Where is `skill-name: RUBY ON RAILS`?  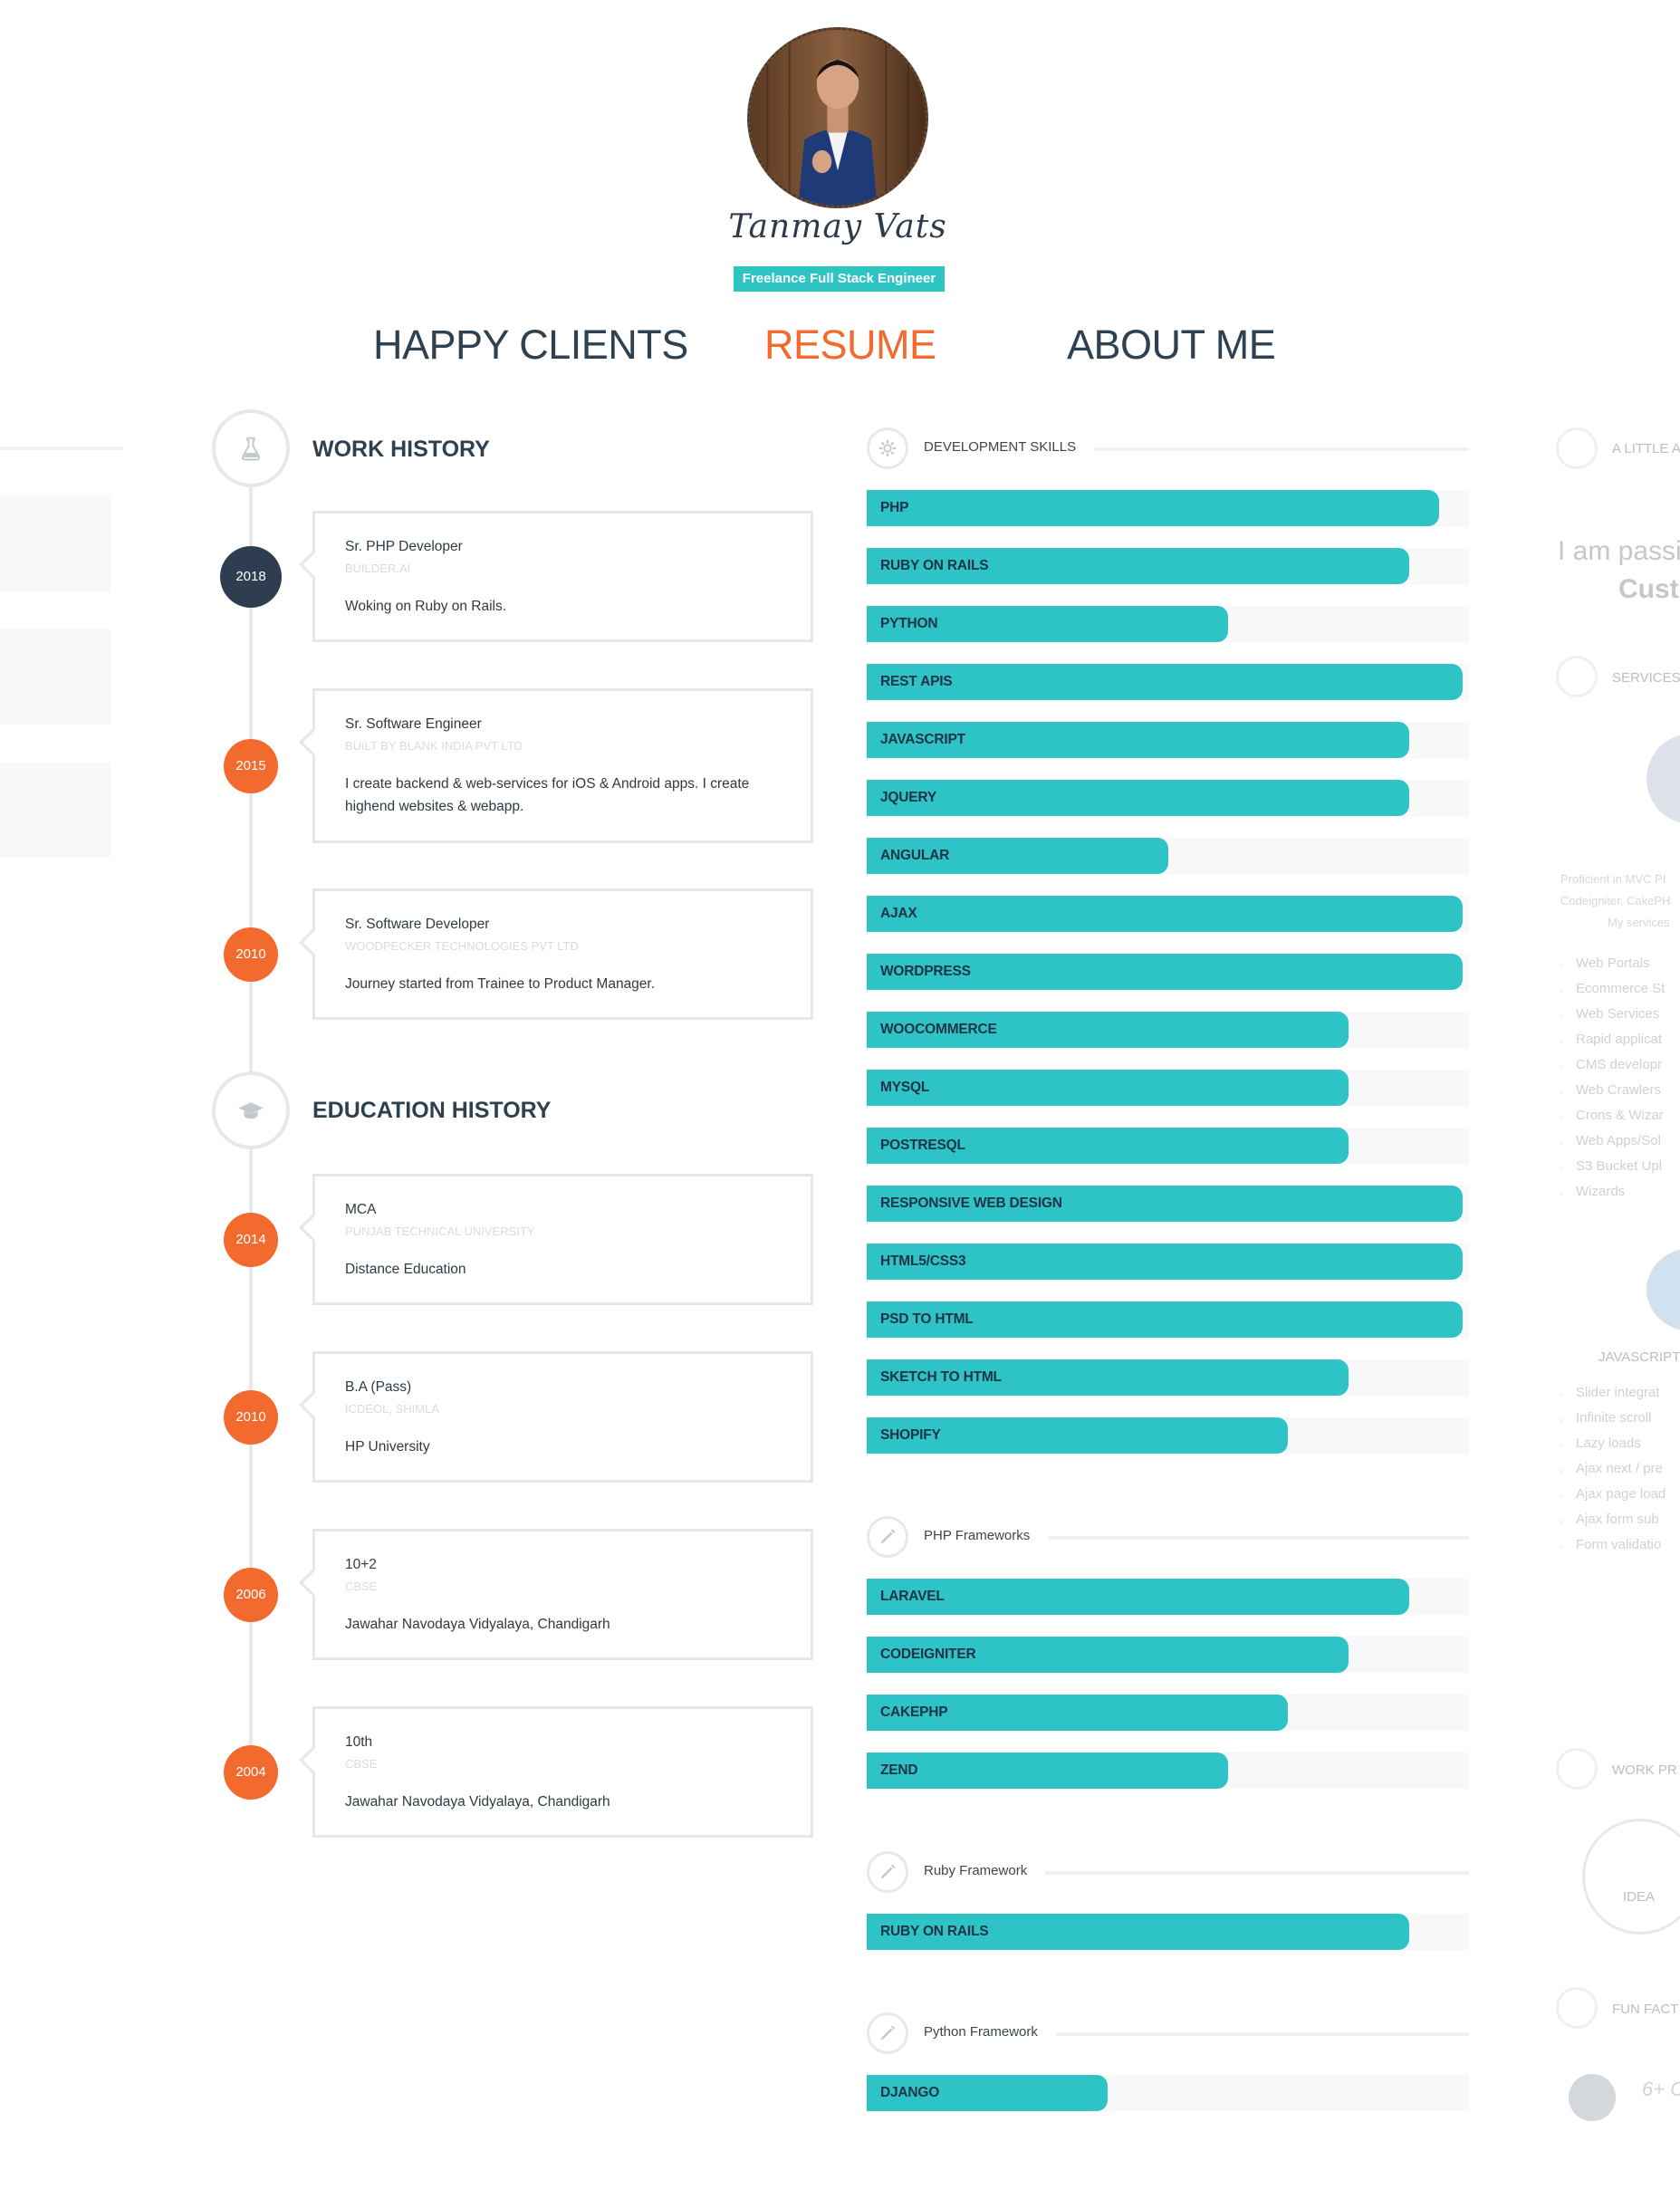 skill-name: RUBY ON RAILS is located at coordinates (934, 1932).